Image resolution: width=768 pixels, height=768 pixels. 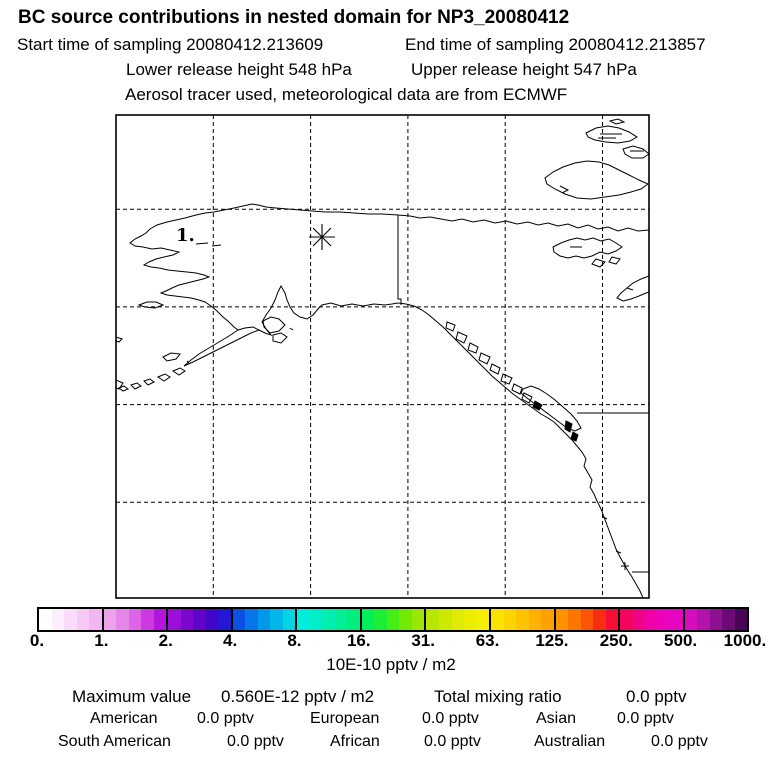 What do you see at coordinates (570, 741) in the screenshot?
I see `region-label-australian: Australian` at bounding box center [570, 741].